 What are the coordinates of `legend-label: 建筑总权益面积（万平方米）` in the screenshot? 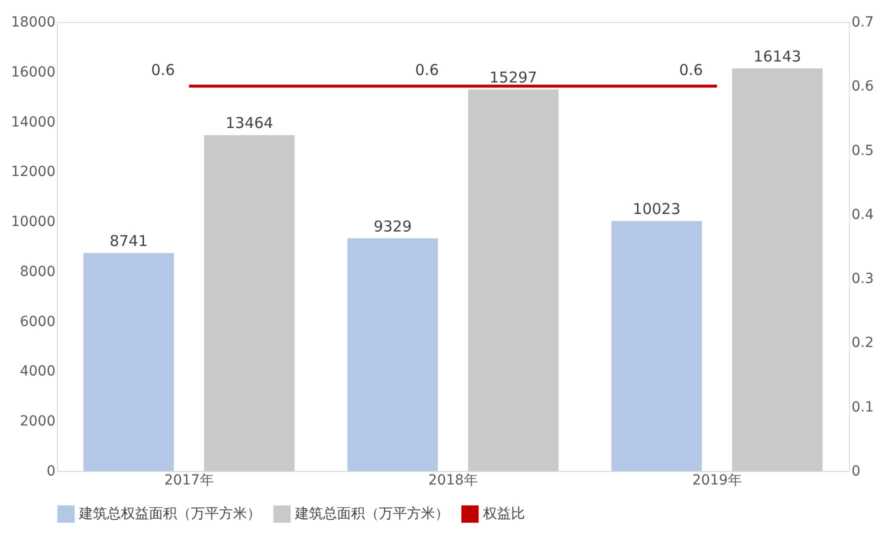 It's located at (169, 514).